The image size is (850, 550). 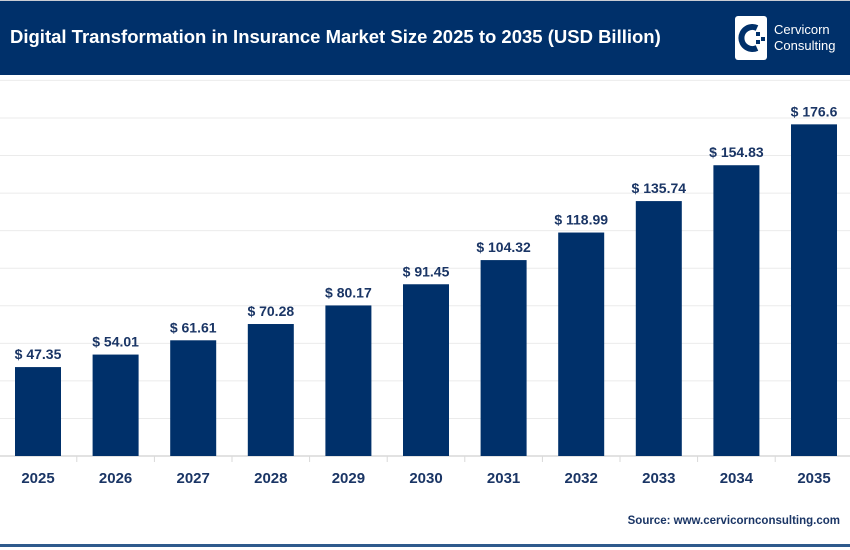 What do you see at coordinates (581, 478) in the screenshot?
I see `x-tick-label: 2032` at bounding box center [581, 478].